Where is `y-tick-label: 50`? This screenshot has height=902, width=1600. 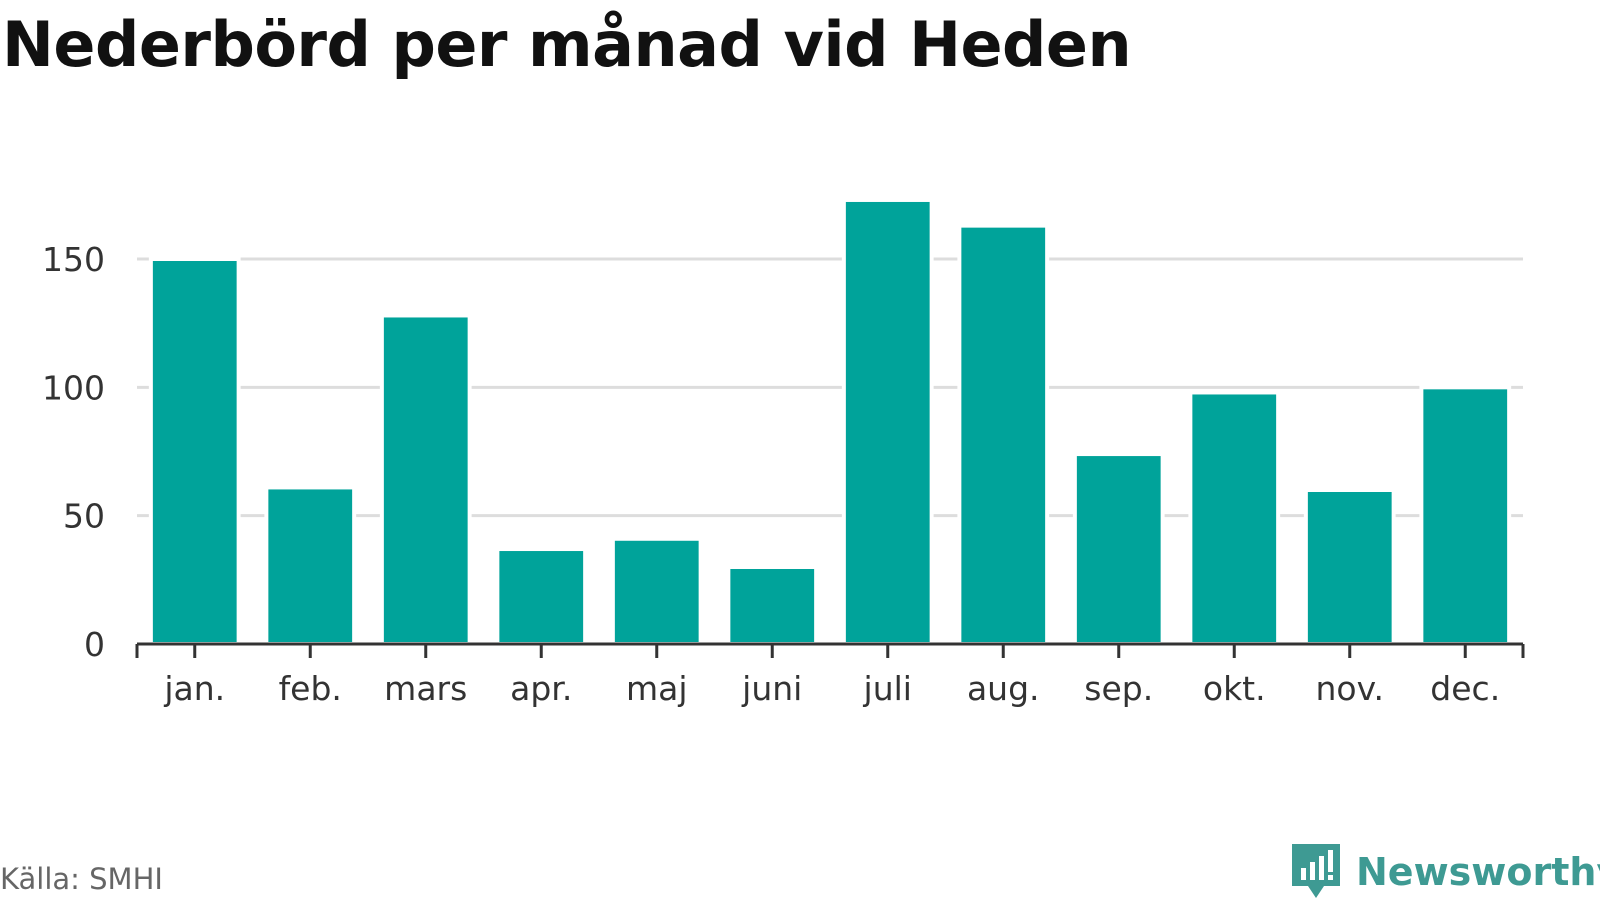 y-tick-label: 50 is located at coordinates (84, 516).